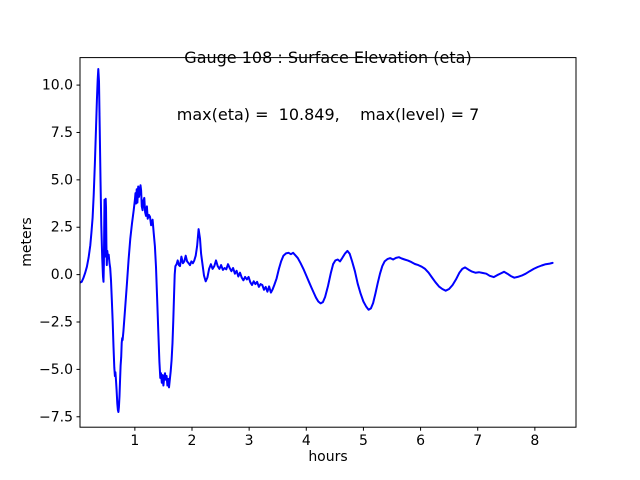  Describe the element at coordinates (477, 441) in the screenshot. I see `x-tick-label: 7` at that location.